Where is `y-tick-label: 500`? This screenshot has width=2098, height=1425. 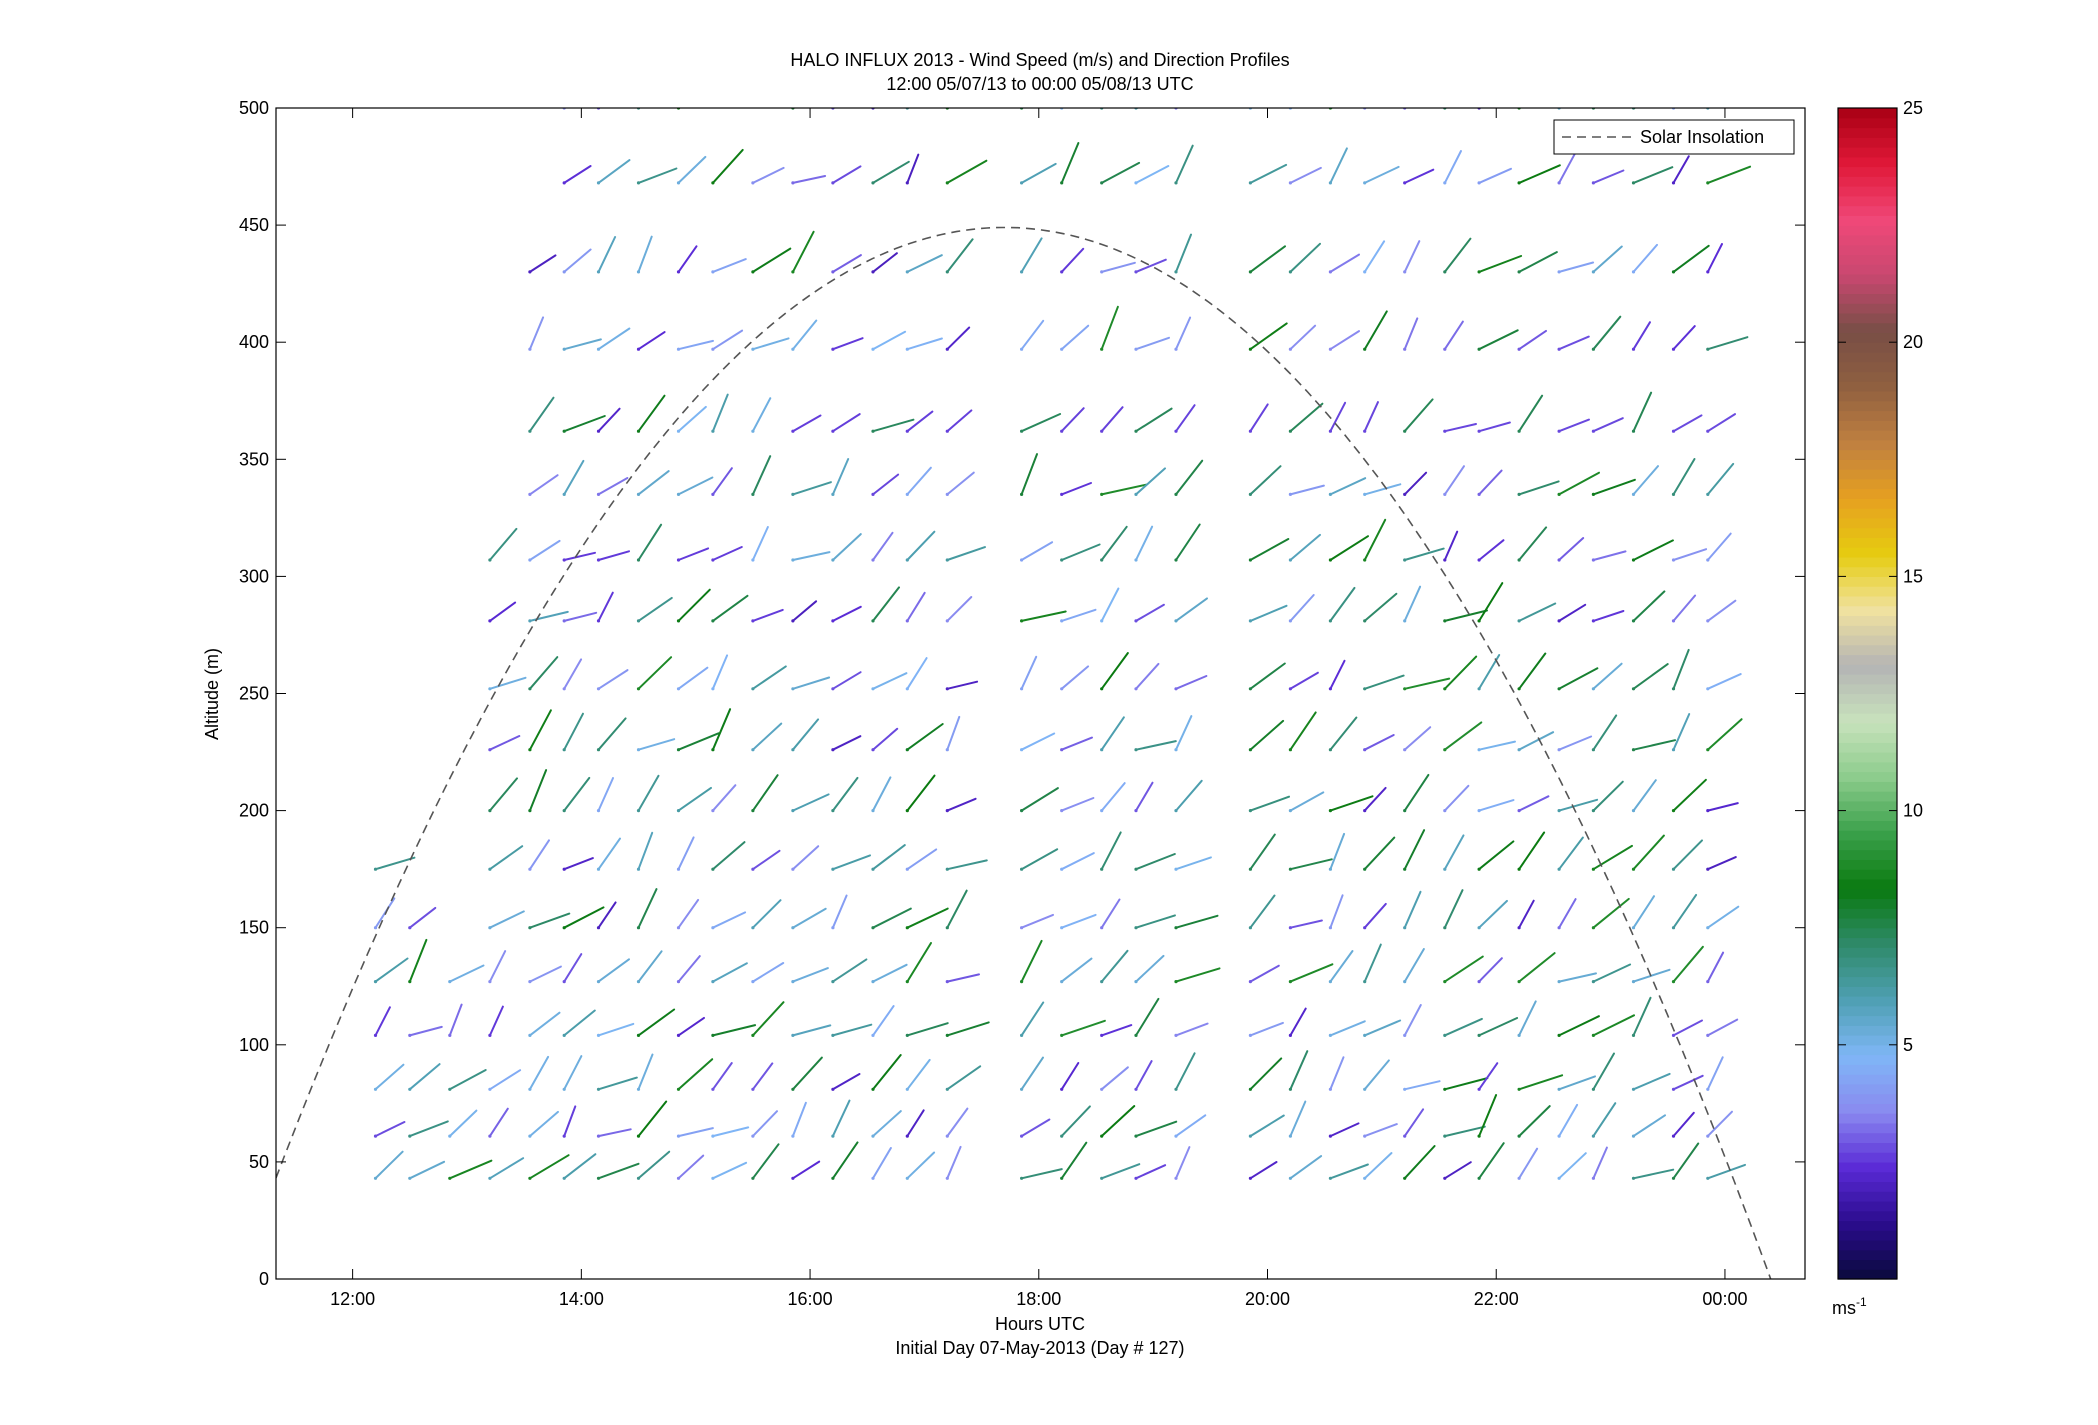
y-tick-label: 500 is located at coordinates (254, 108).